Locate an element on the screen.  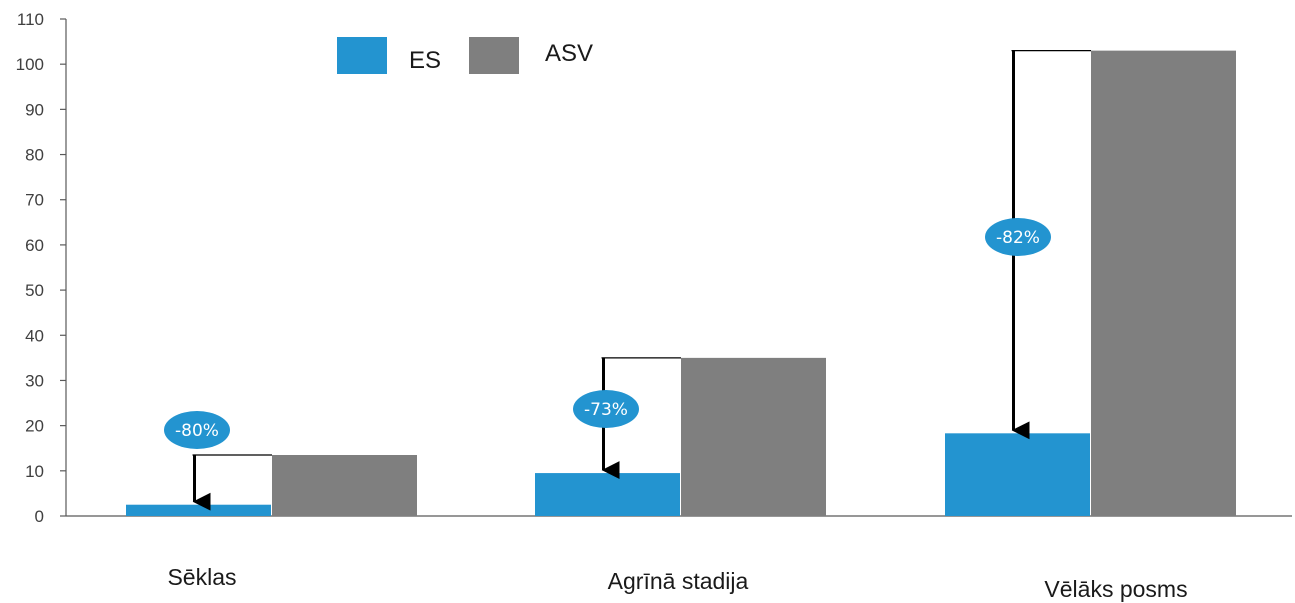
category-label: Agrīnā stadija is located at coordinates (678, 581).